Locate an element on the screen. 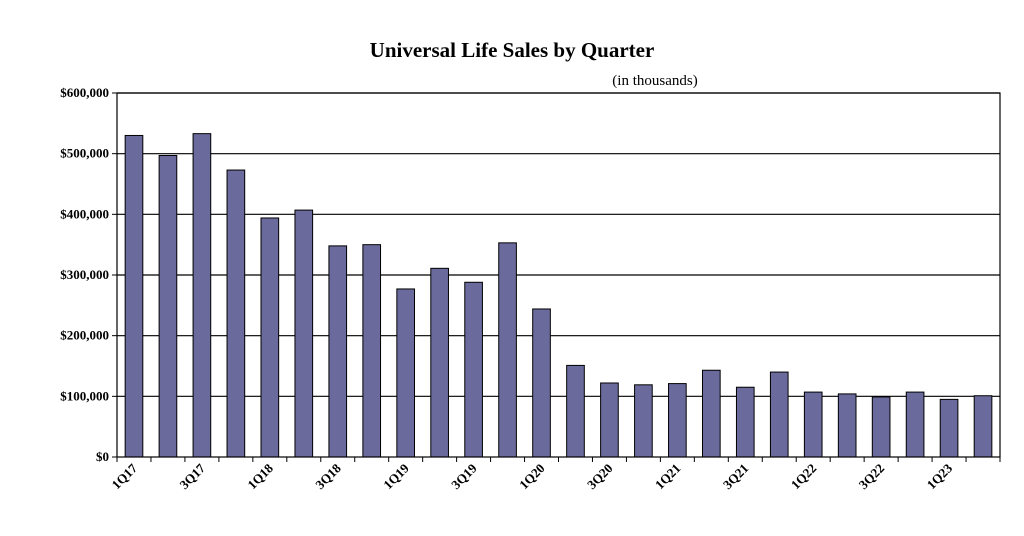 The image size is (1024, 536). x-tick-label: 3Q18 is located at coordinates (328, 476).